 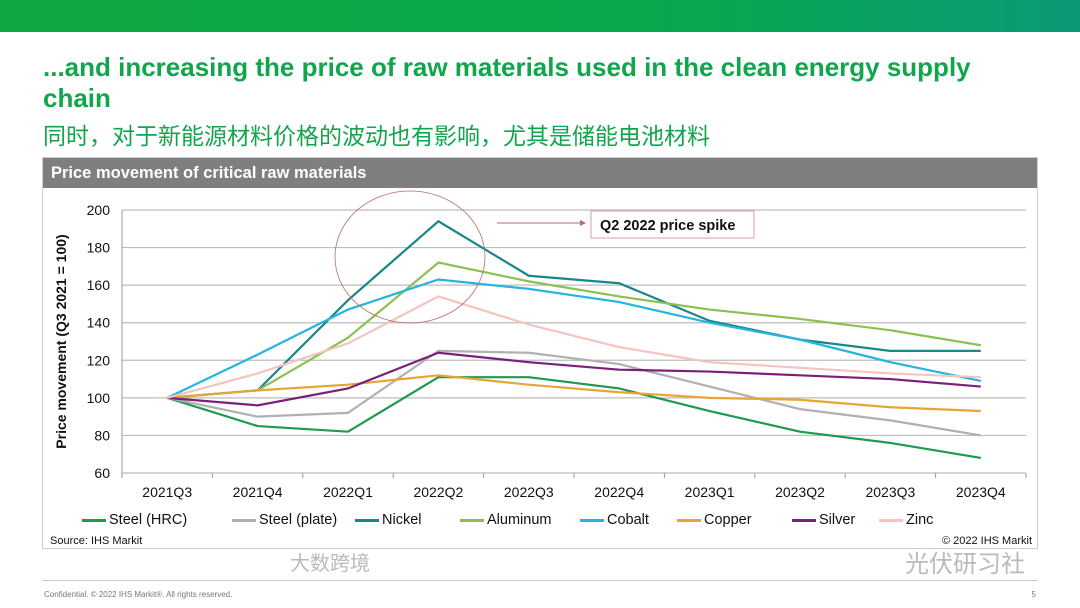 What do you see at coordinates (667, 226) in the screenshot?
I see `annotation-text: Q2 2022 price spike` at bounding box center [667, 226].